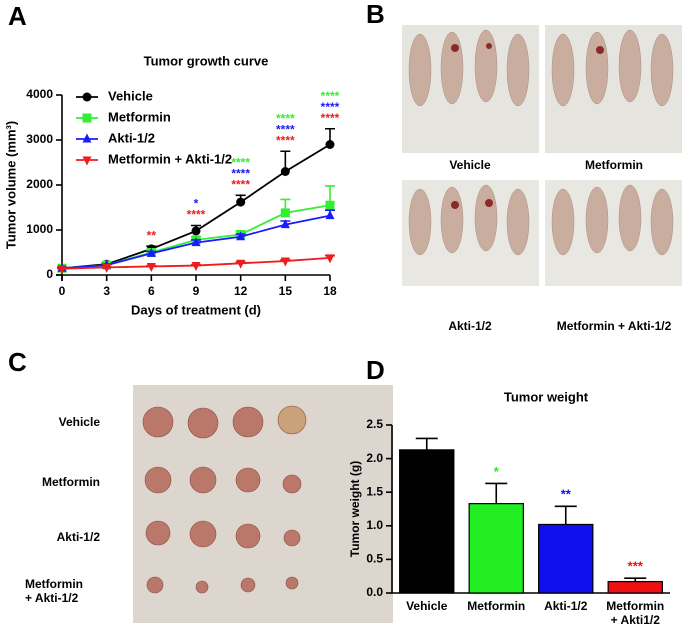 The height and width of the screenshot is (628, 685). What do you see at coordinates (374, 592) in the screenshot?
I see `y-tick-label: 0.0` at bounding box center [374, 592].